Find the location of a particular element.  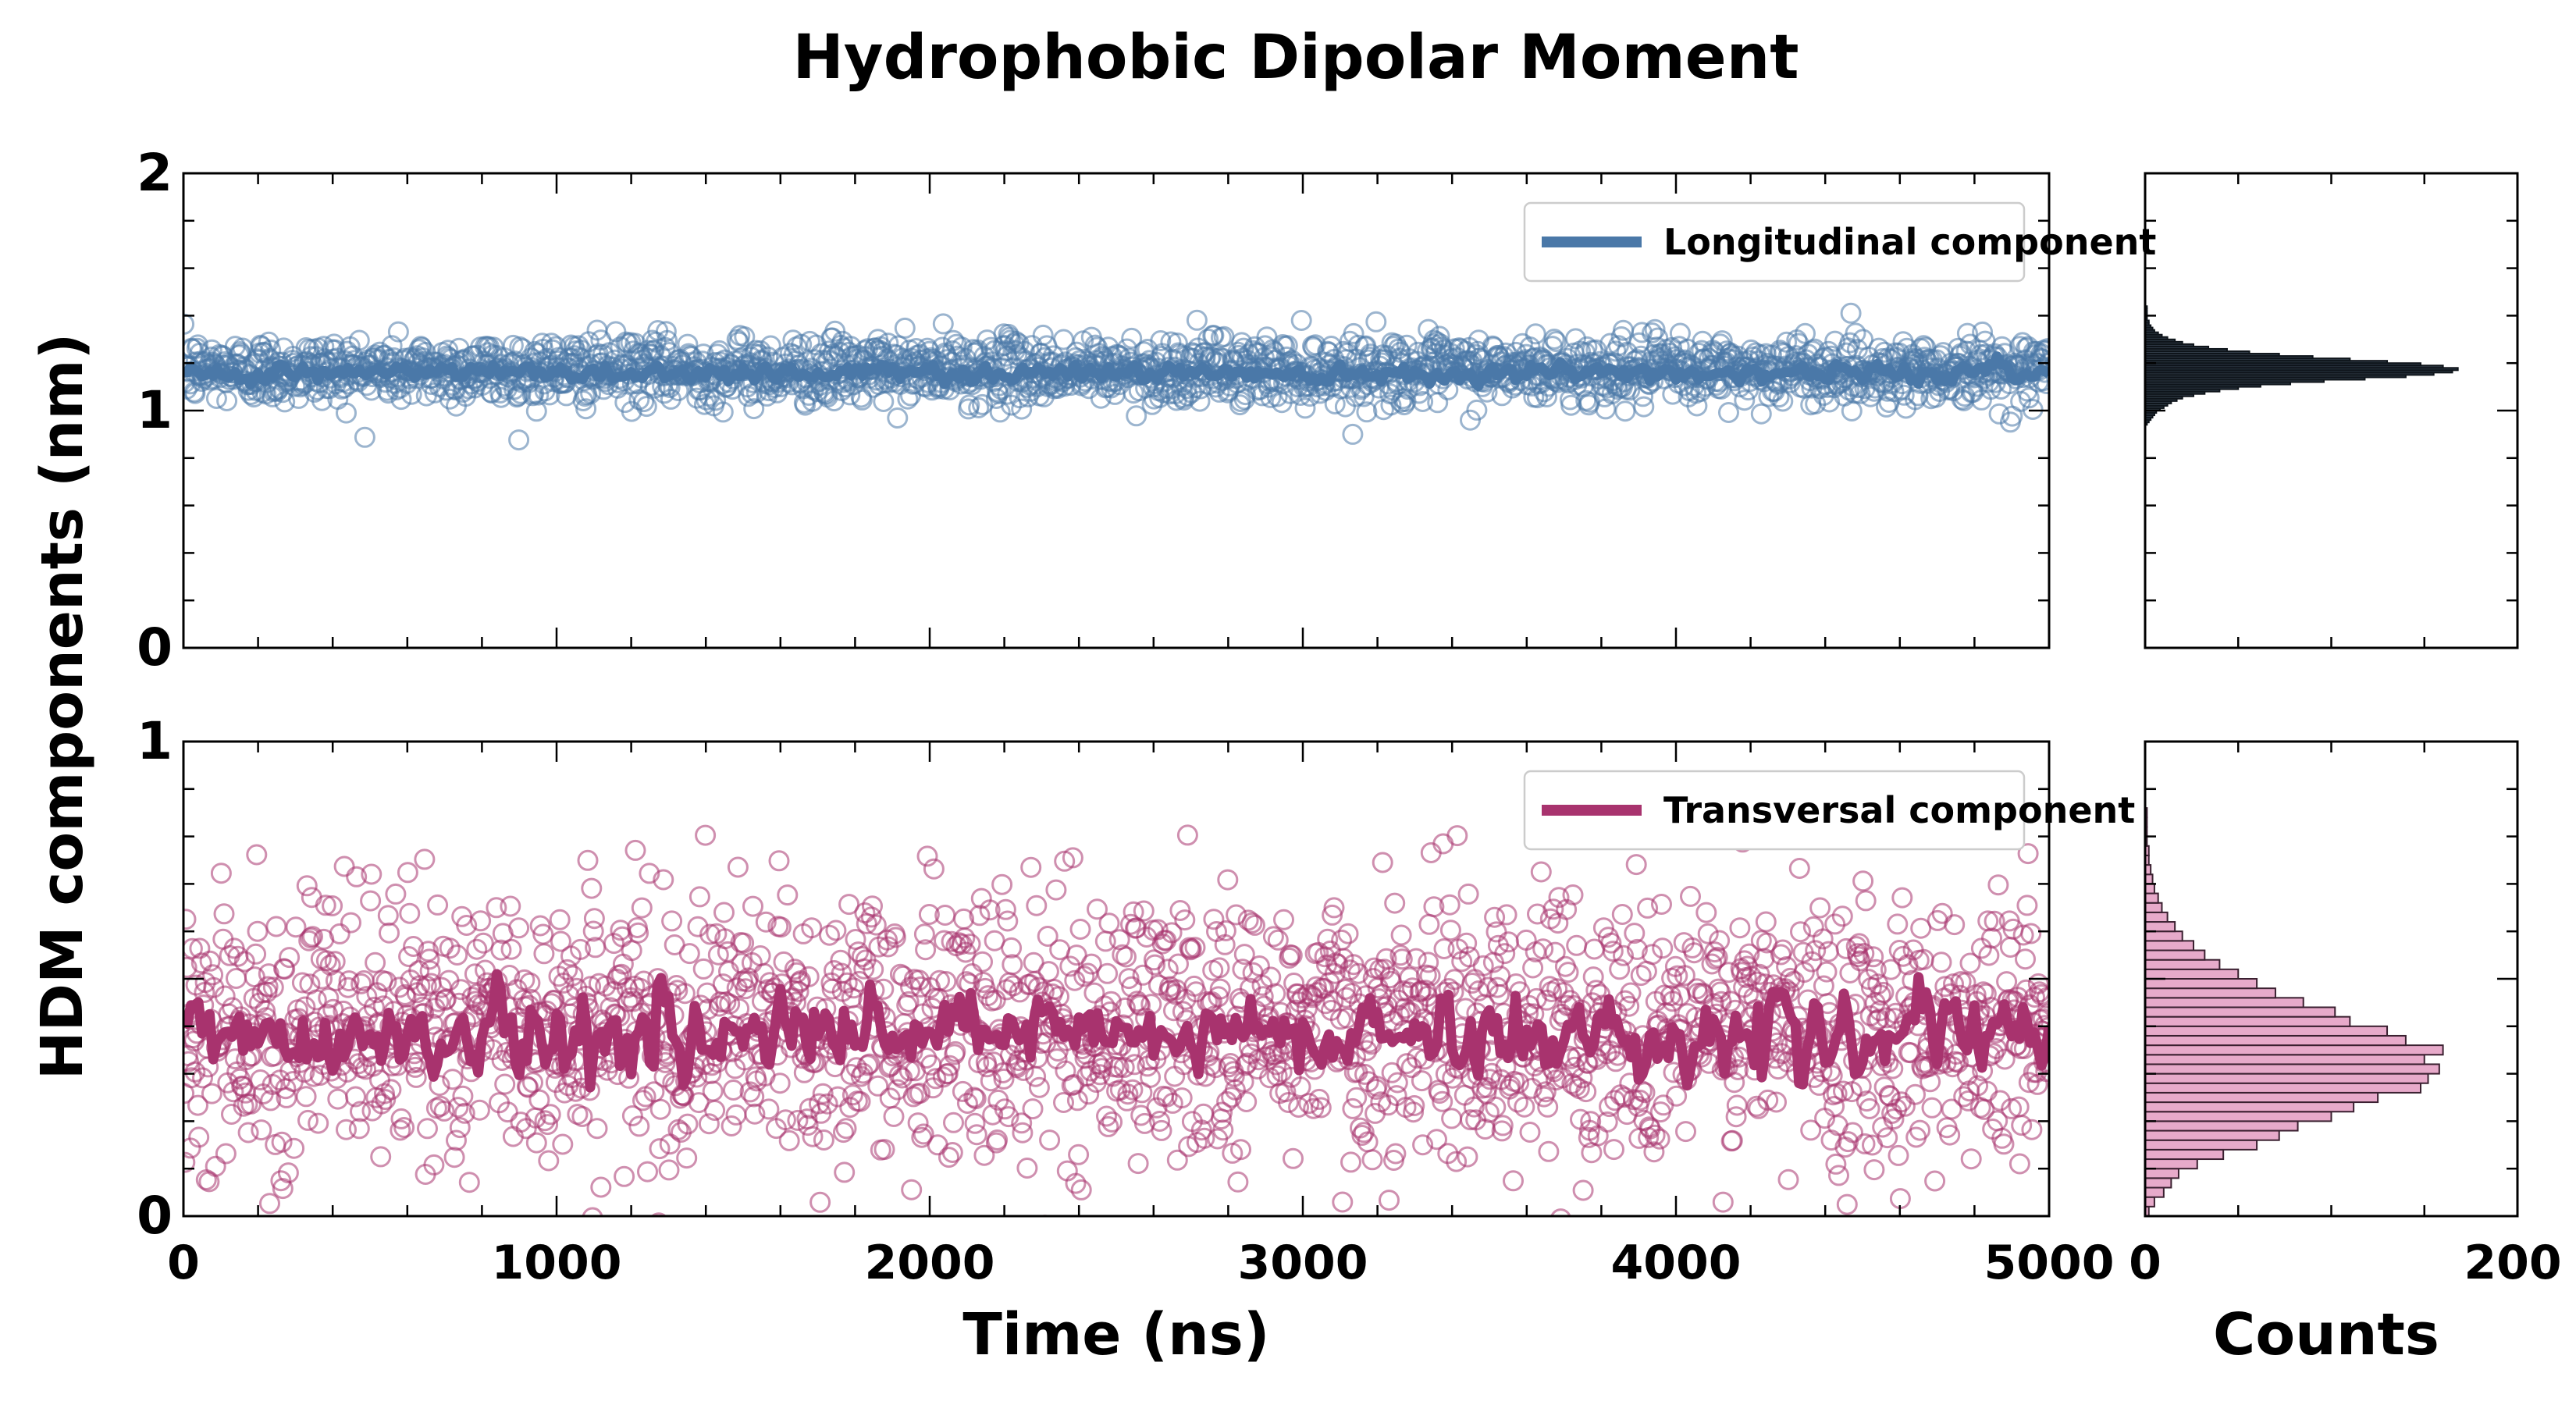

bottom-histogram-panel: 0 200 is located at coordinates (2345, 1015).